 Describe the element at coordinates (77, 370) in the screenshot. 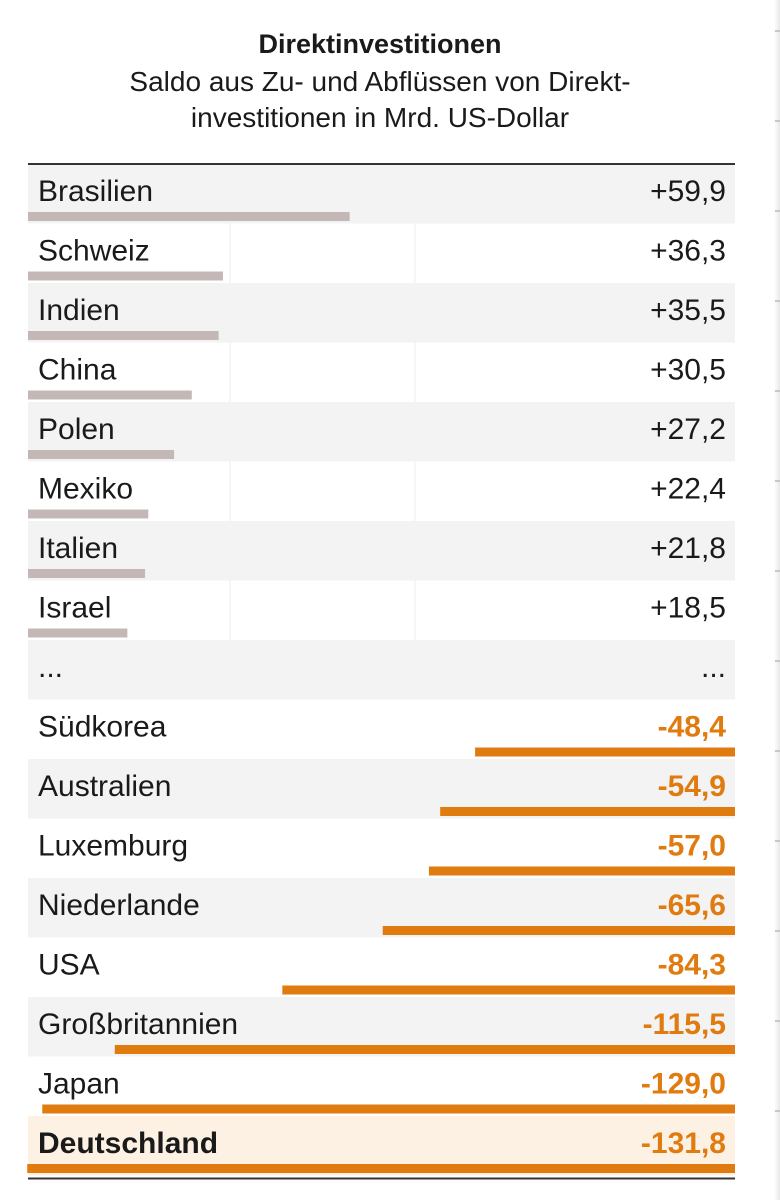

I see `row-label: China` at that location.